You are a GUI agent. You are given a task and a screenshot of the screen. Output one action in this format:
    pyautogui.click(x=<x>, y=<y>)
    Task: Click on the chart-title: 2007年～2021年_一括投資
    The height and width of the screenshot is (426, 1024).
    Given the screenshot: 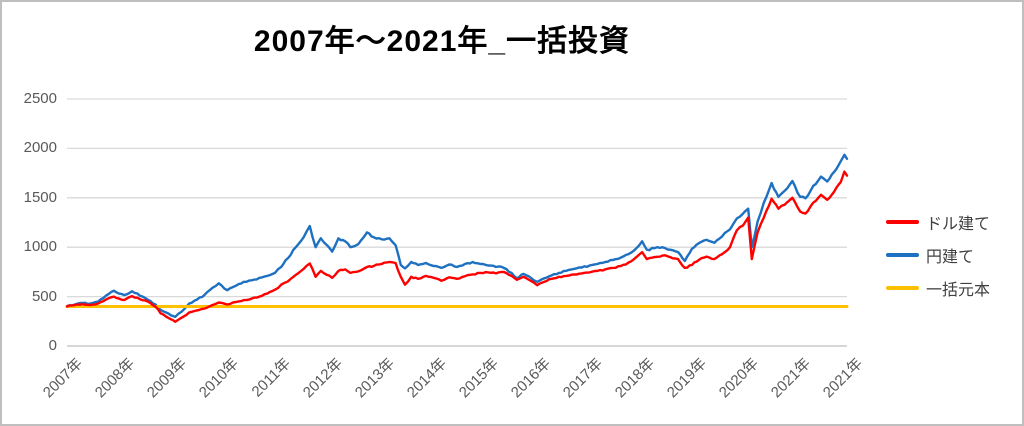 What is the action you would take?
    pyautogui.click(x=442, y=41)
    